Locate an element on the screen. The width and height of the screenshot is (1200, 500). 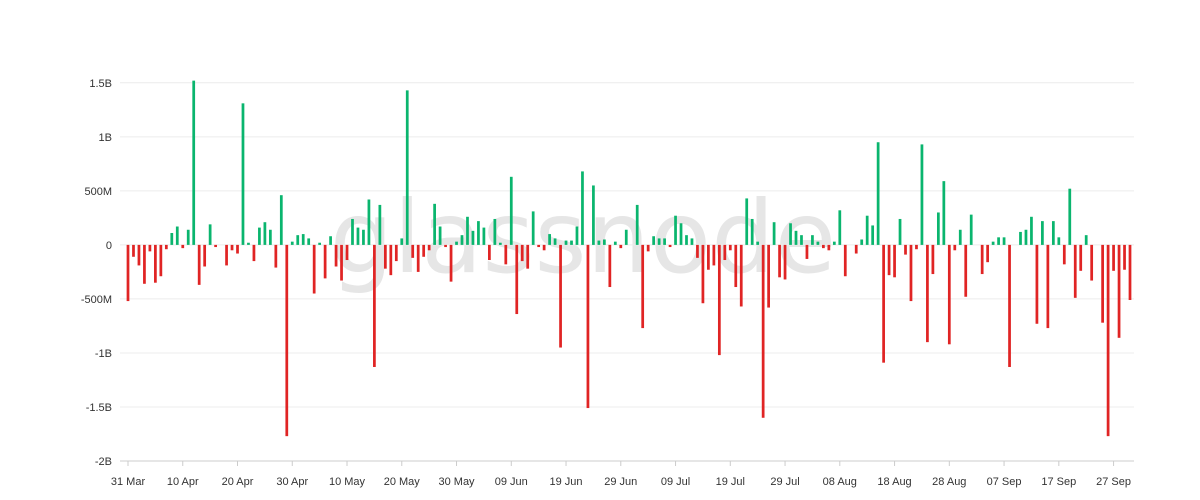
x-tick-label: 09 Jul is located at coordinates (675, 482).